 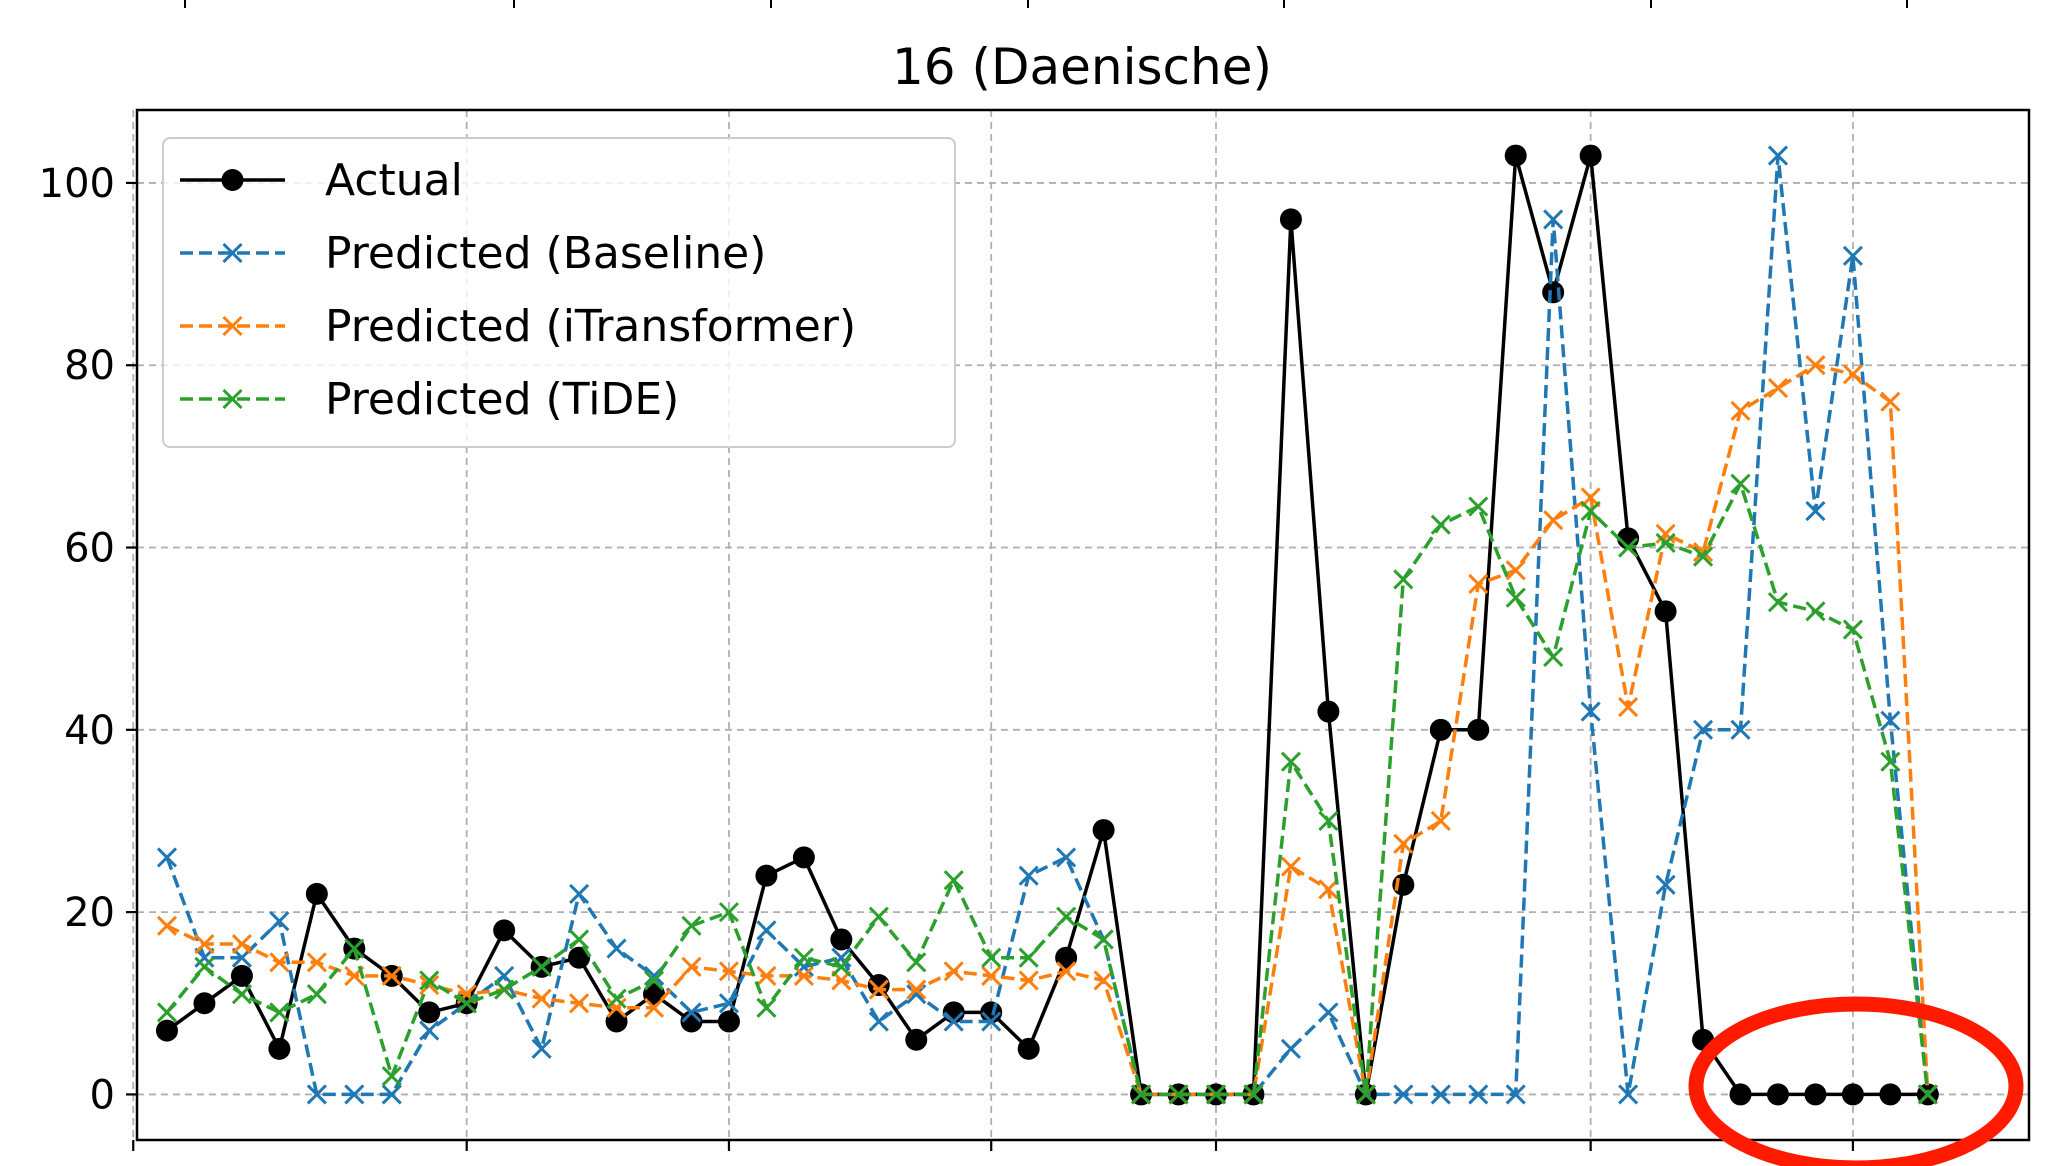 What do you see at coordinates (88, 639) in the screenshot?
I see `y-axis: 0 20 40 60 80 100` at bounding box center [88, 639].